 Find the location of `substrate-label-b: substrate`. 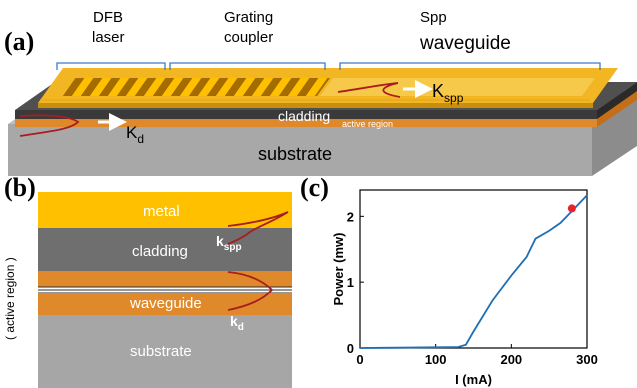

substrate-label-b: substrate is located at coordinates (161, 351).